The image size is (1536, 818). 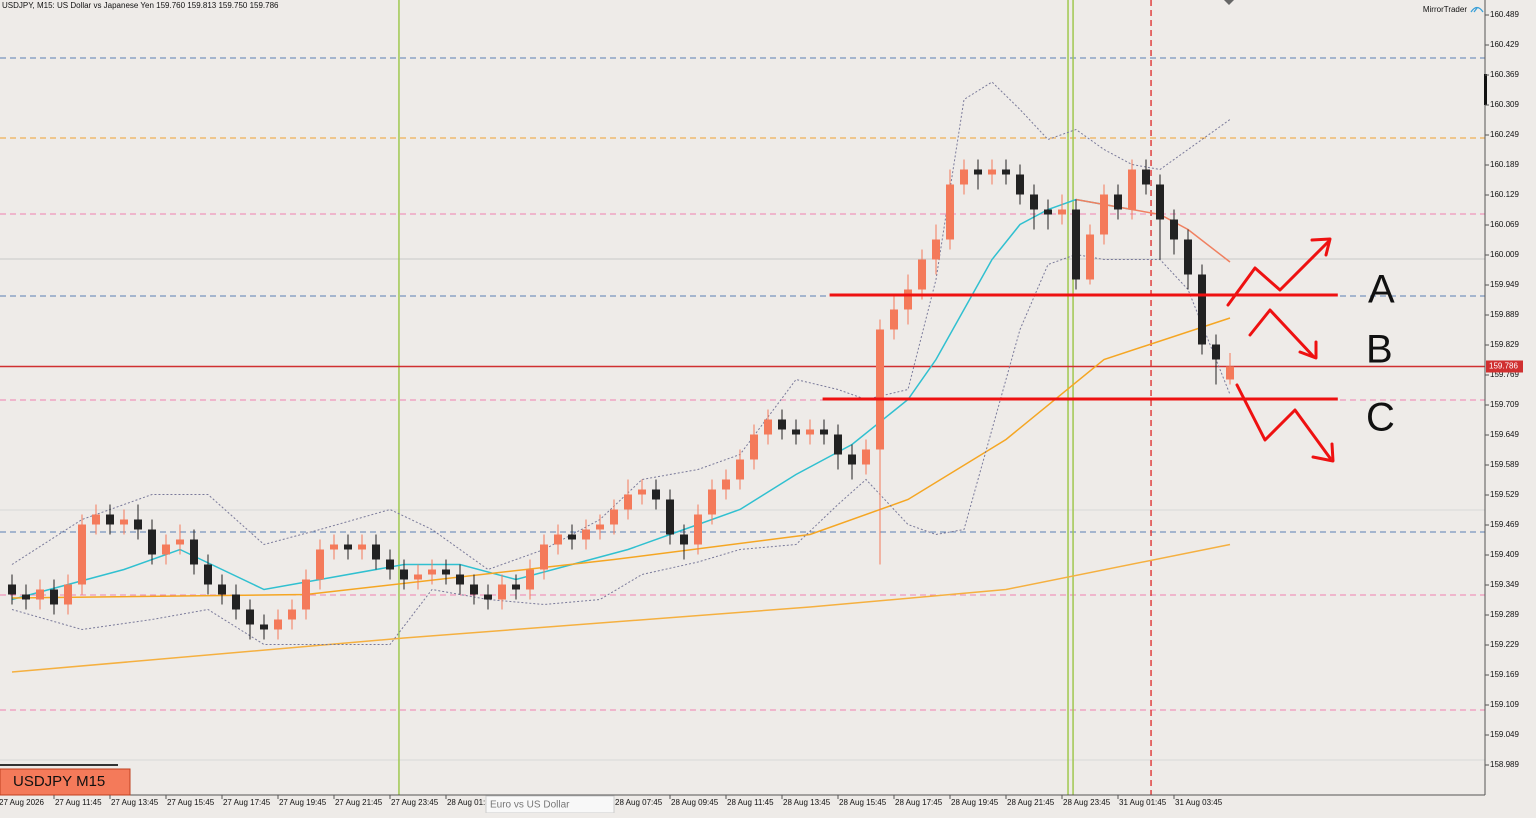 I want to click on annotation-label: C, so click(x=1380, y=418).